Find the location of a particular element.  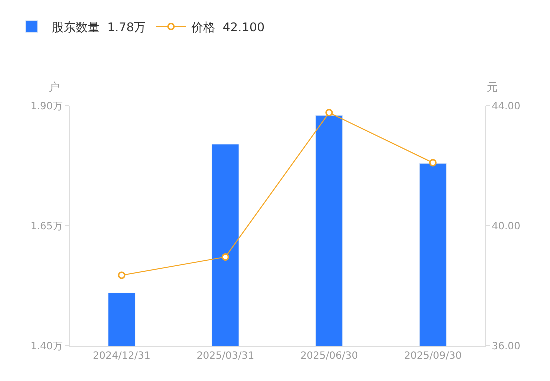

legend-label: 价格 42.100 is located at coordinates (227, 27).